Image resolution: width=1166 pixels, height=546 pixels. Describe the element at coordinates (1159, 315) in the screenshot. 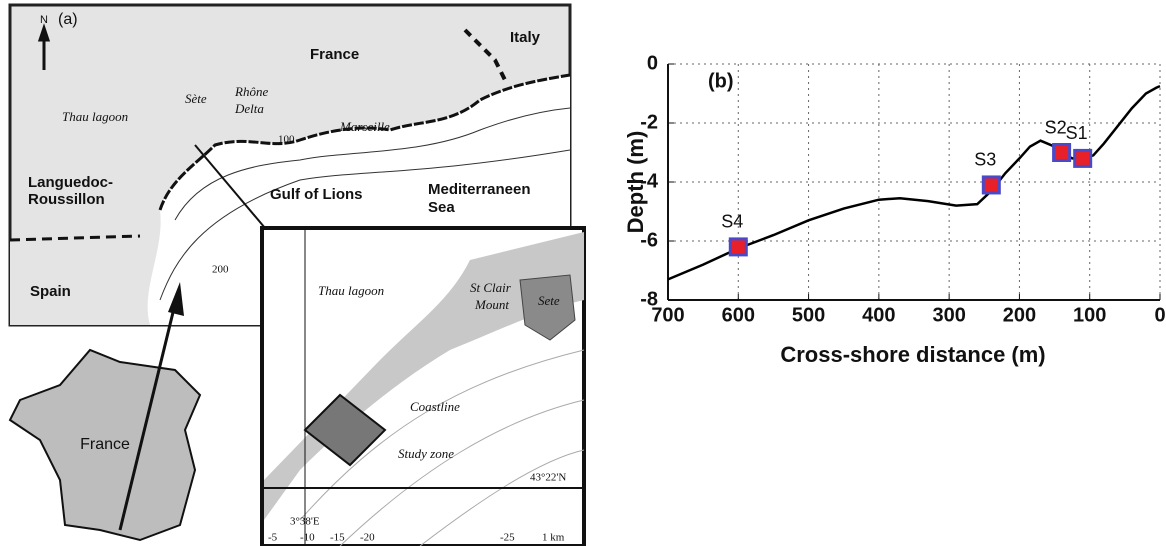

I see `x-tick-label: 0` at that location.